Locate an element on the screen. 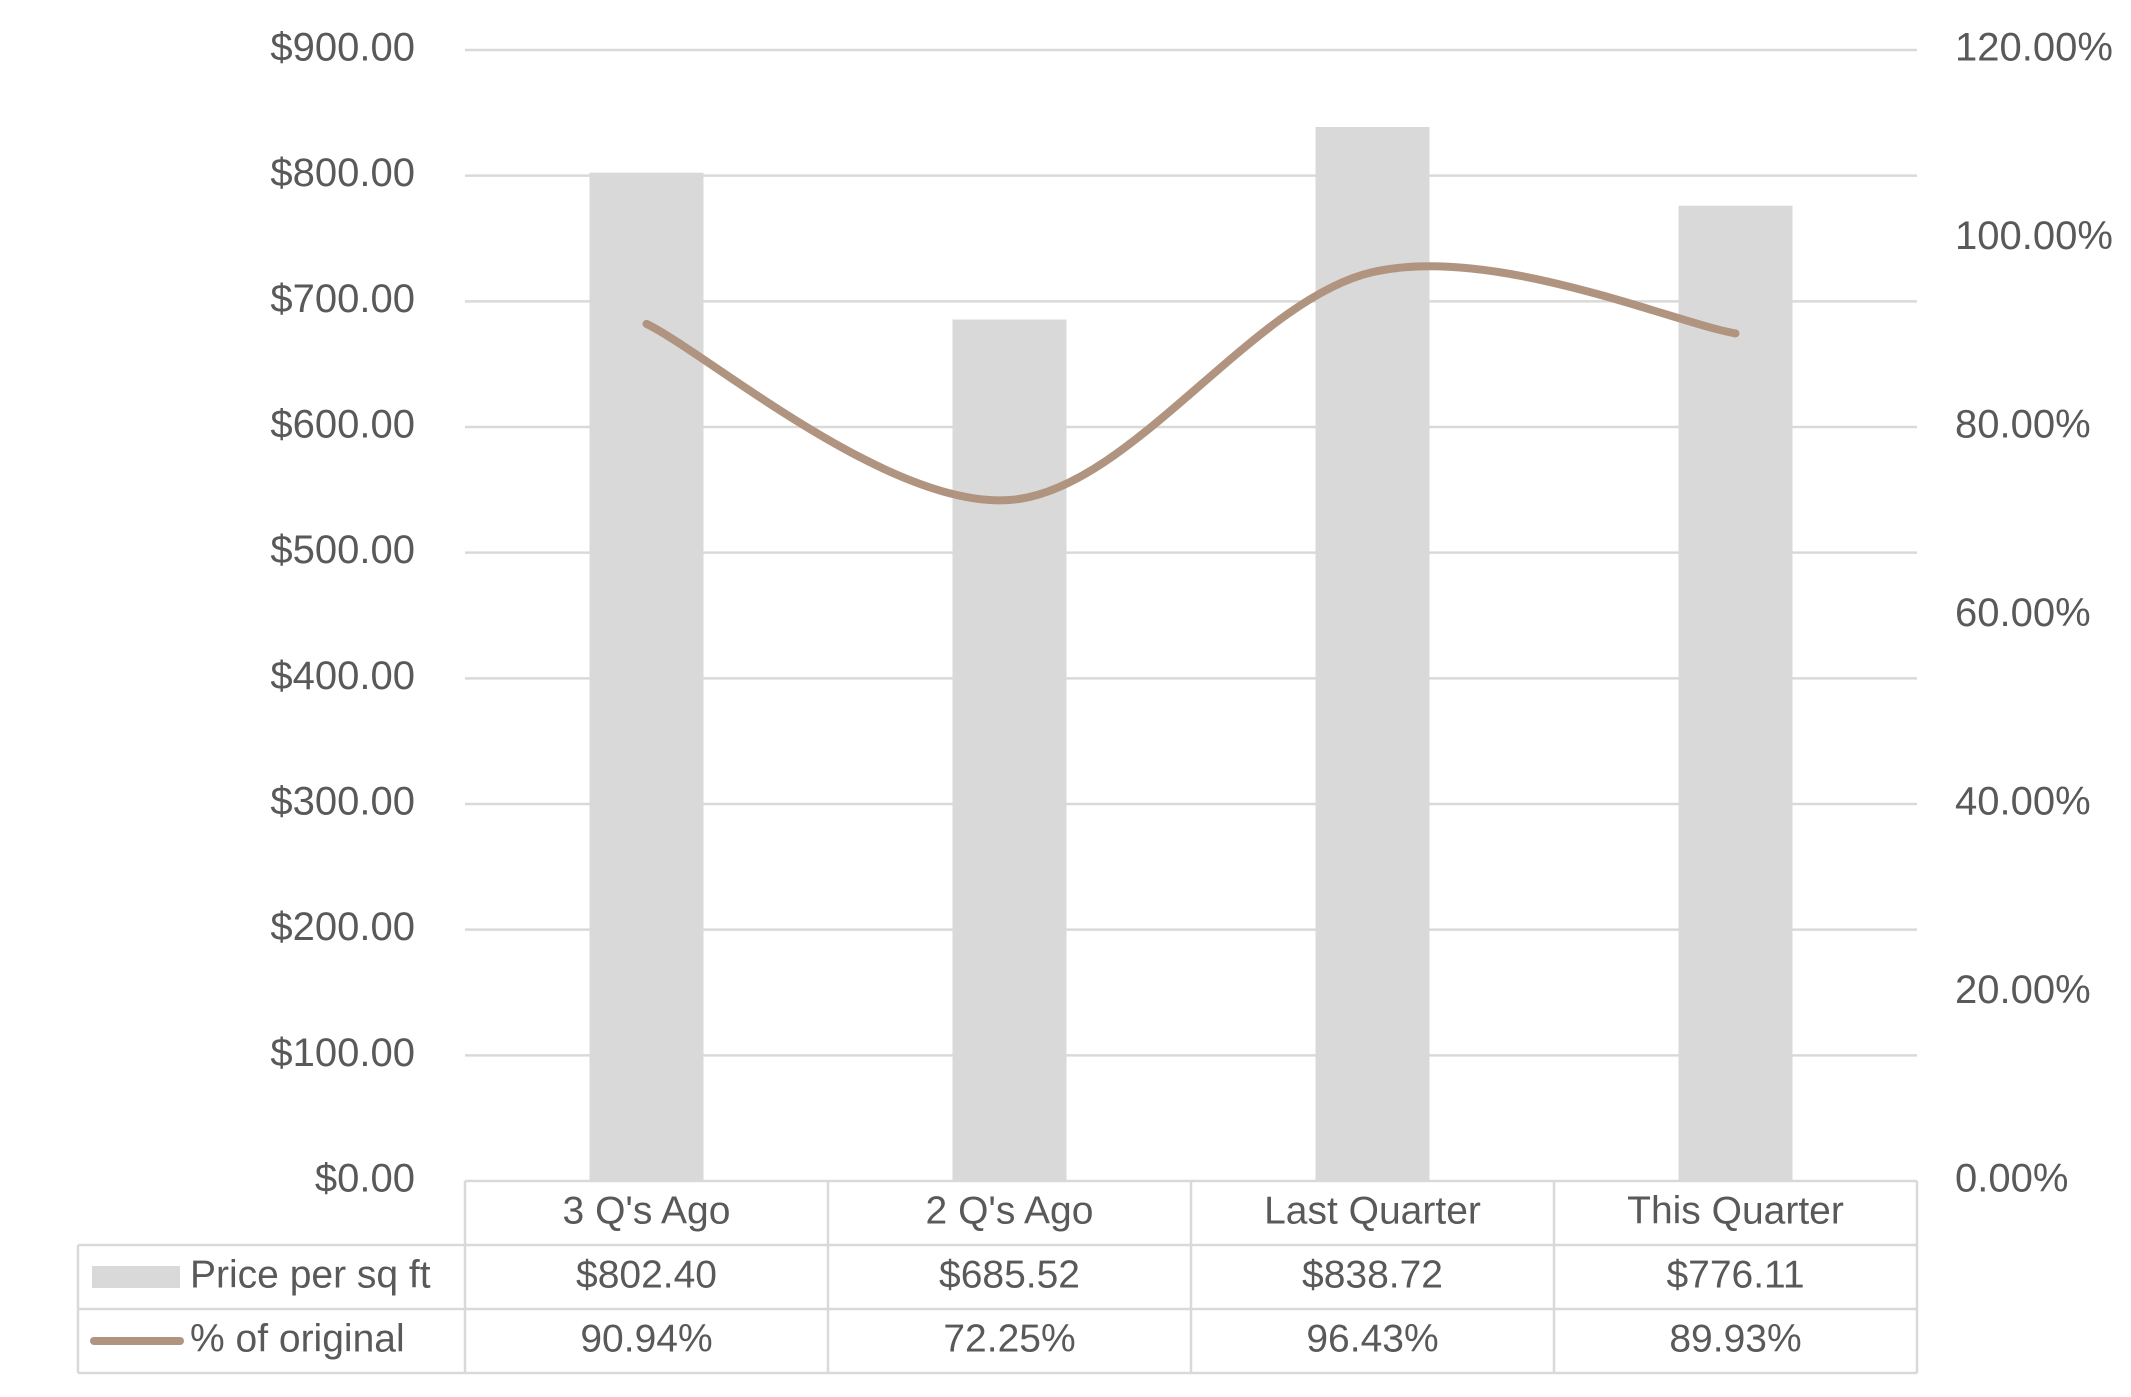  y-right-tick-label: 100.00% is located at coordinates (2034, 236).